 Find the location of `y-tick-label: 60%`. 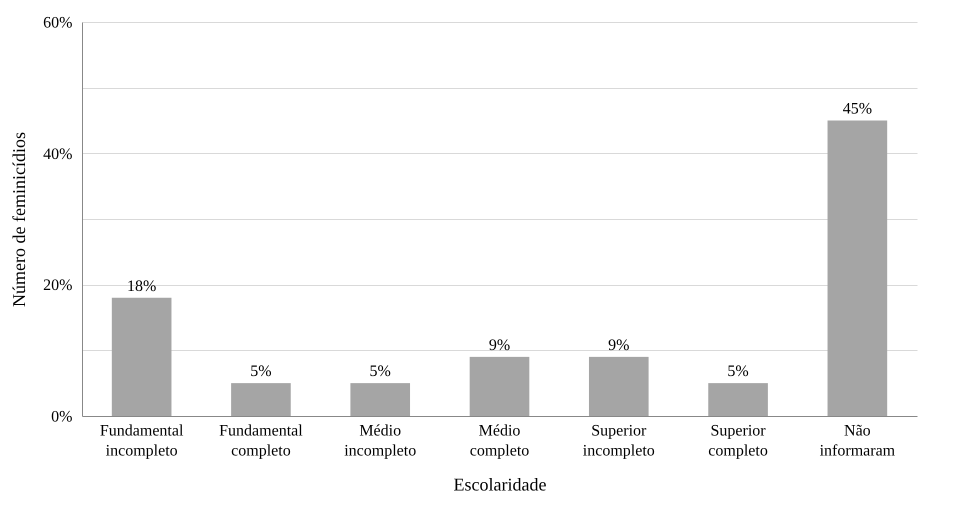

y-tick-label: 60% is located at coordinates (57, 23).